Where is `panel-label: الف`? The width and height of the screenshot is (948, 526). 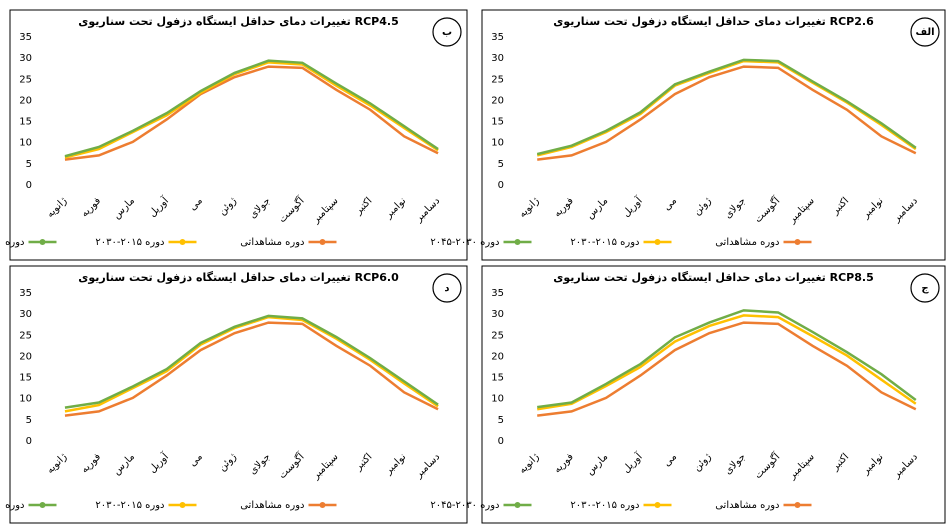 panel-label: الف is located at coordinates (924, 32).